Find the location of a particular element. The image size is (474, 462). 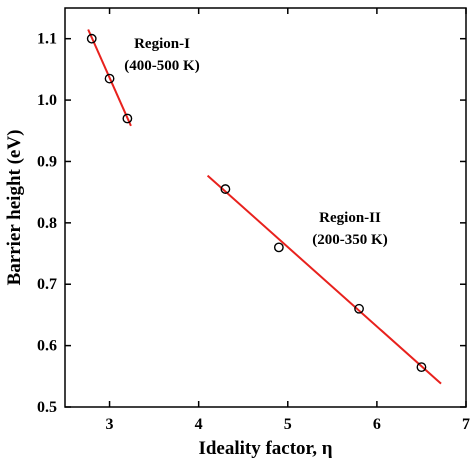

y-axis-title: Barrier height (eV) is located at coordinates (14, 208).